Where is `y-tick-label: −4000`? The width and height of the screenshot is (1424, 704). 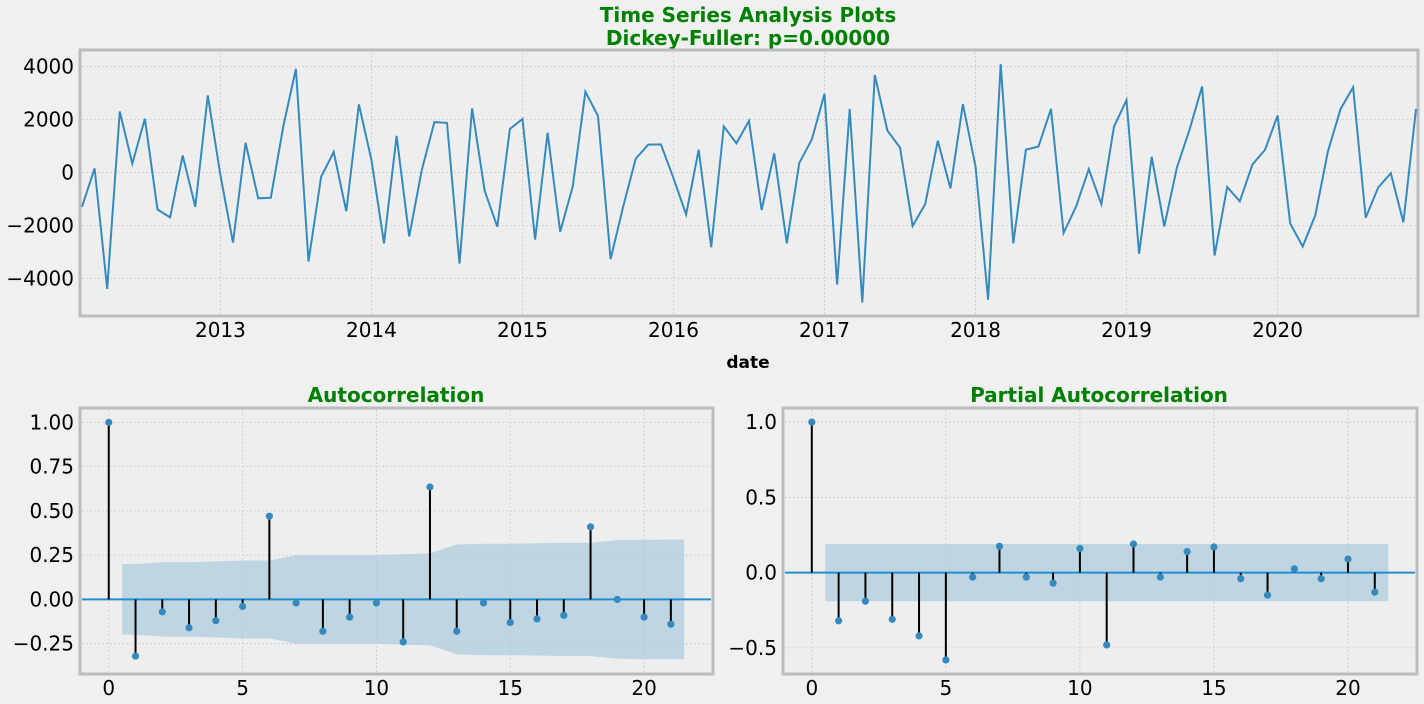
y-tick-label: −4000 is located at coordinates (40, 278).